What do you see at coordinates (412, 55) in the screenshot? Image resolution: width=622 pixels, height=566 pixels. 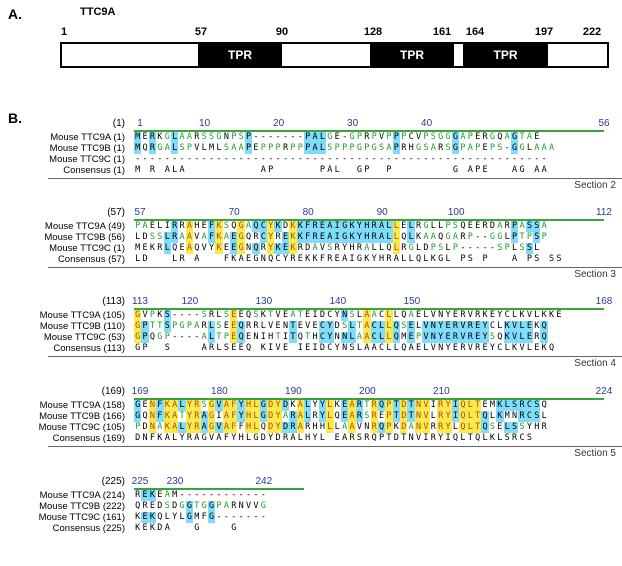 I see `tpr-domain-2: TPR` at bounding box center [412, 55].